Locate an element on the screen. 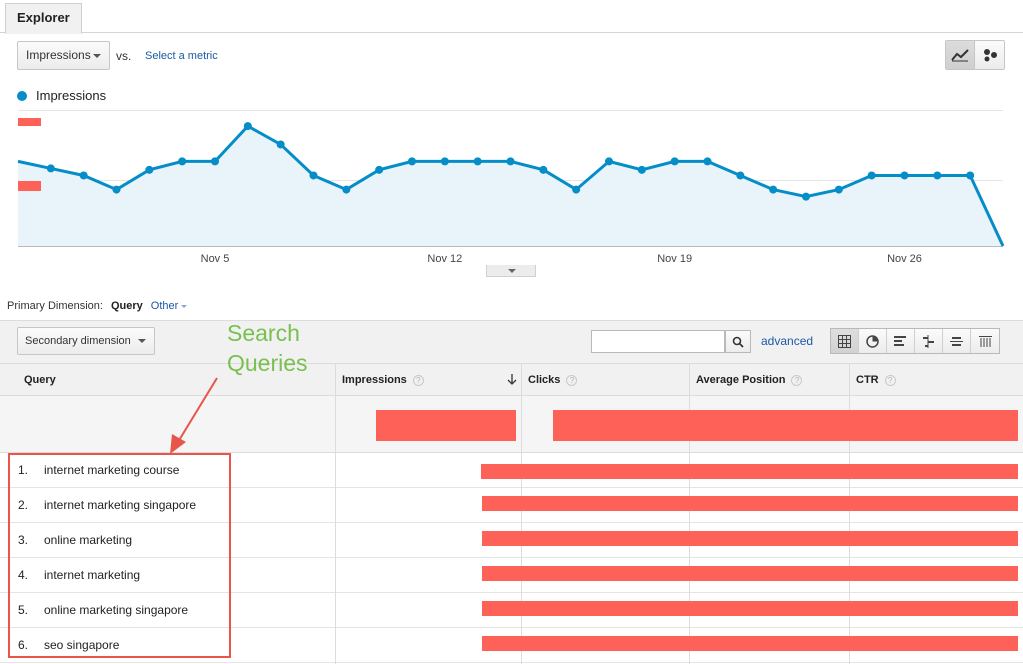  query-cell: internet marketing course is located at coordinates (112, 470).